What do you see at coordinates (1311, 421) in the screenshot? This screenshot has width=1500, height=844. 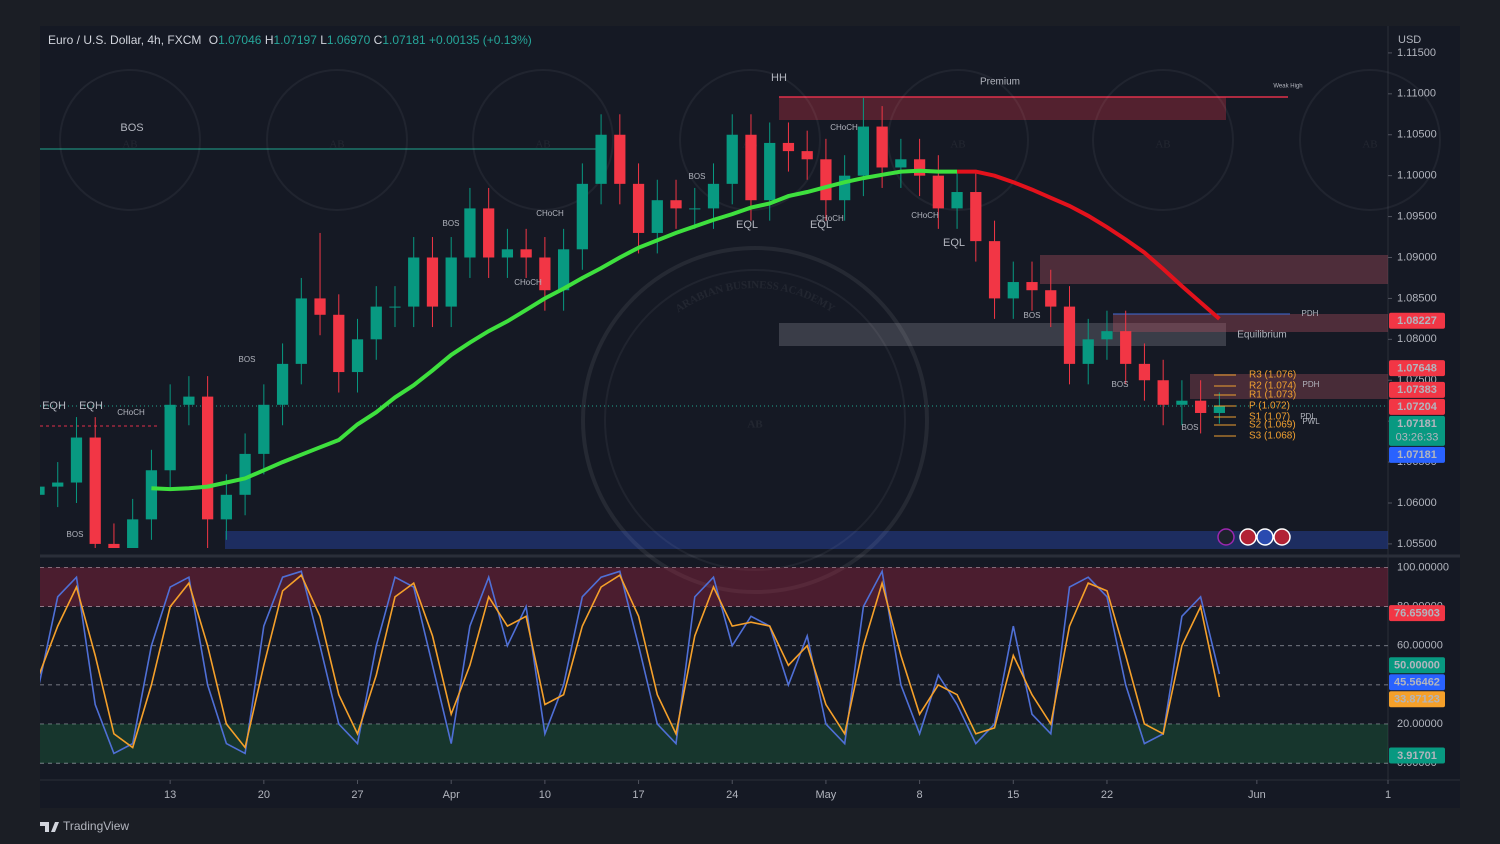 I see `annotation: PWL` at bounding box center [1311, 421].